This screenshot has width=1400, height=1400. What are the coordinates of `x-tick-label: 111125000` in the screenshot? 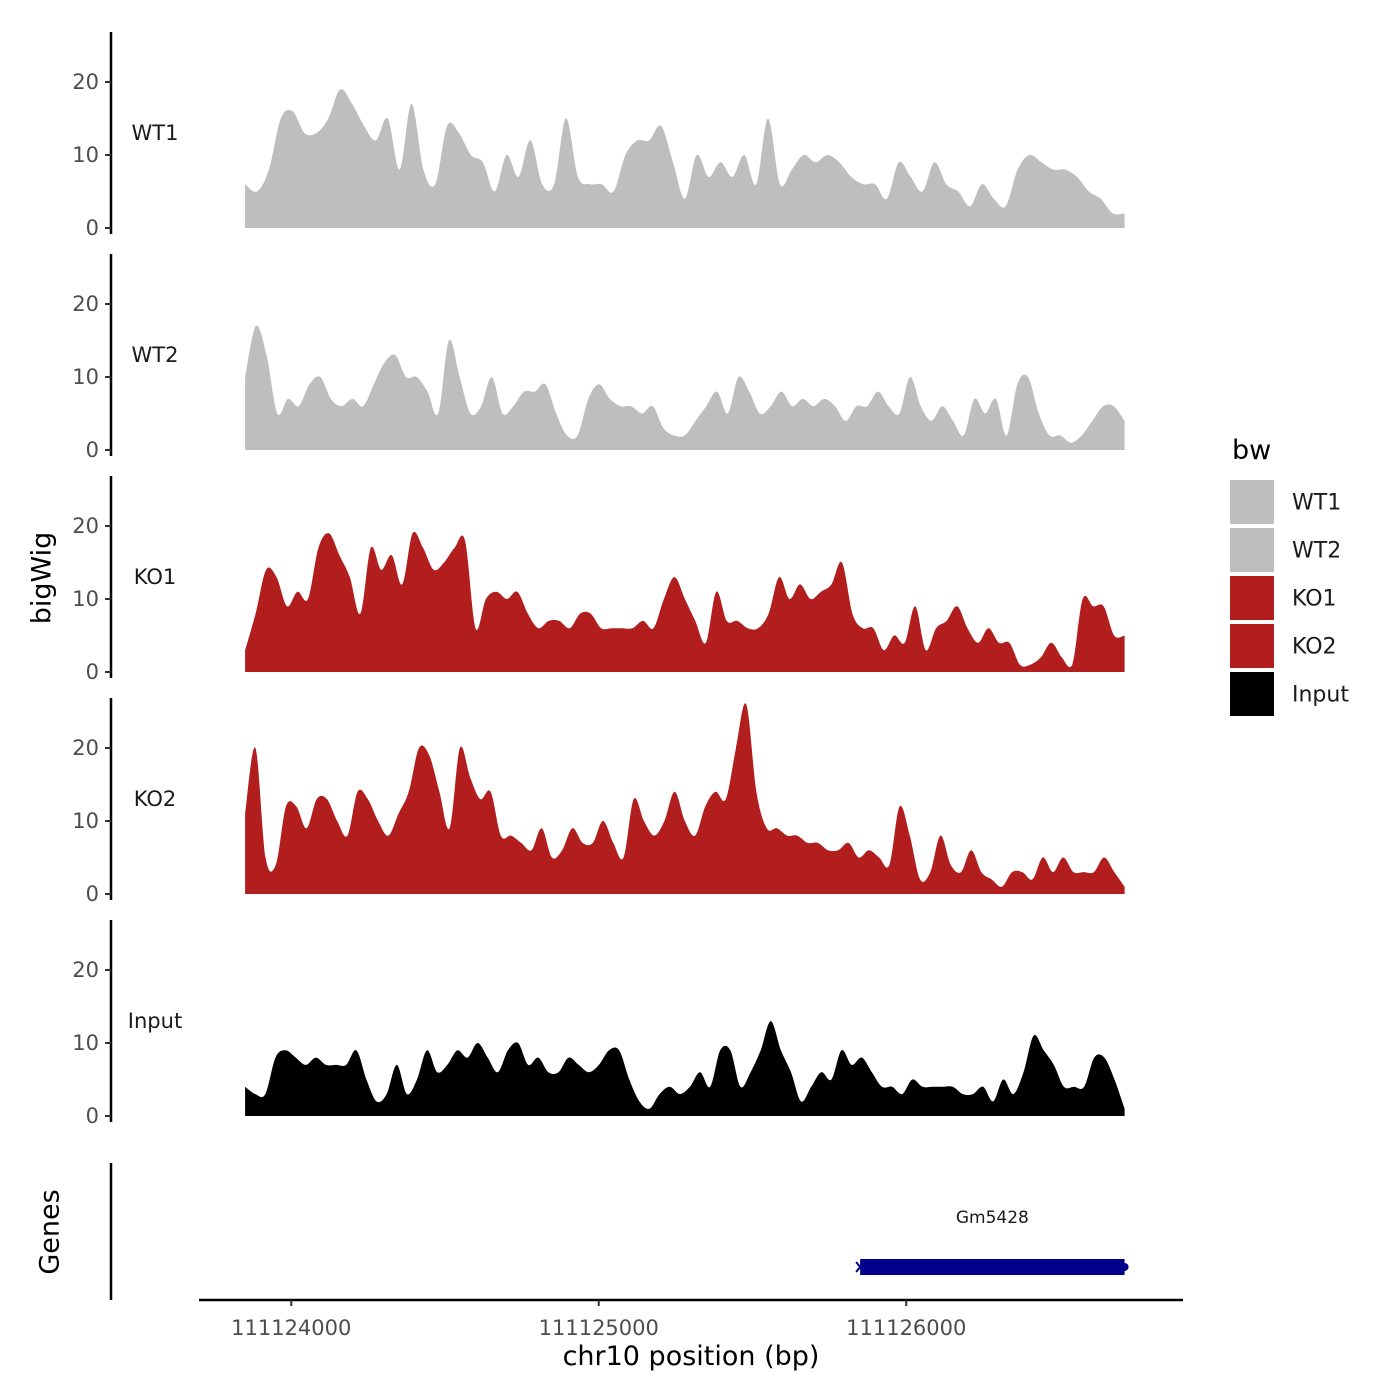 It's located at (599, 1328).